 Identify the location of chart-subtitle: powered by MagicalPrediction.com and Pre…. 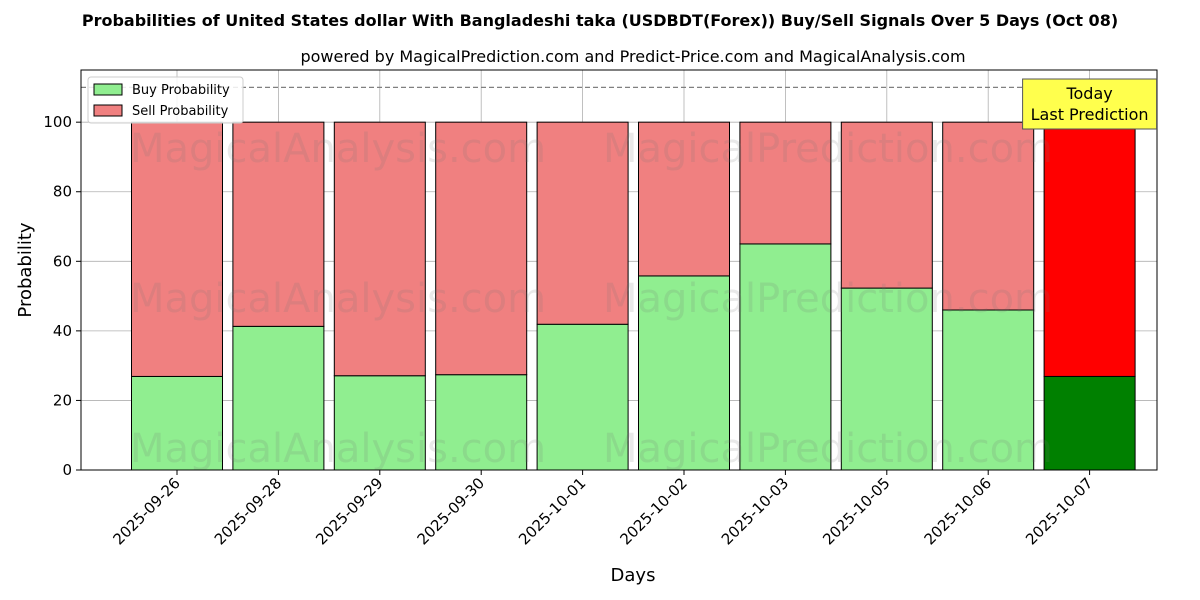
(632, 56).